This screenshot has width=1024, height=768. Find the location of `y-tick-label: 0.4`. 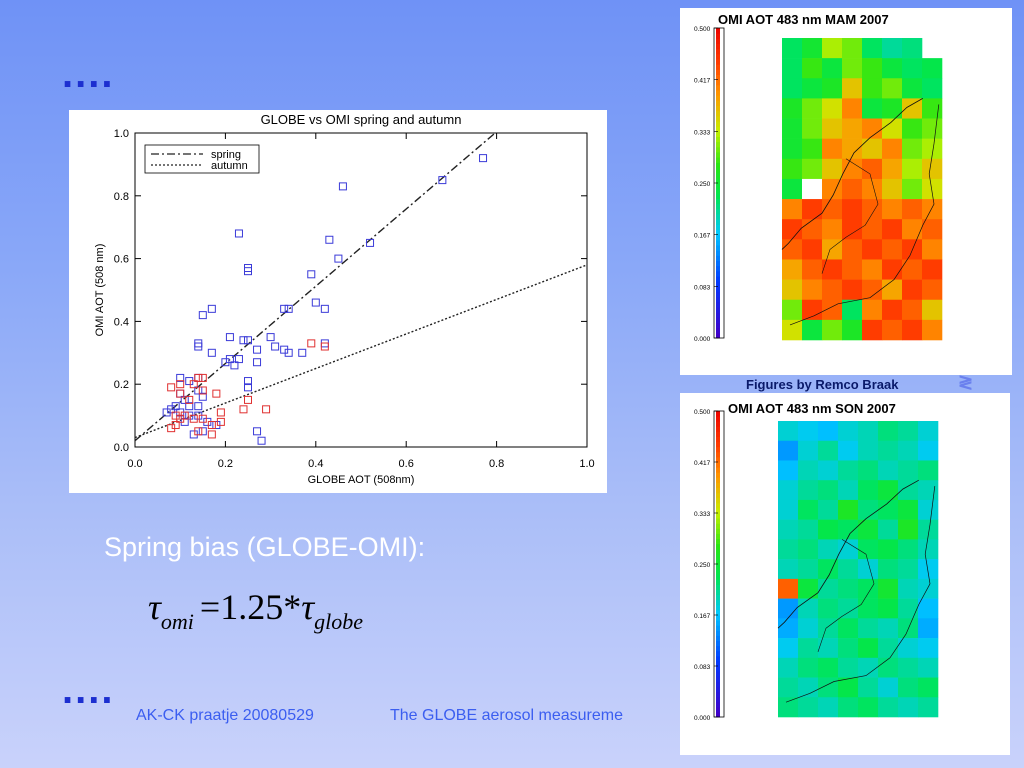

y-tick-label: 0.4 is located at coordinates (121, 322).